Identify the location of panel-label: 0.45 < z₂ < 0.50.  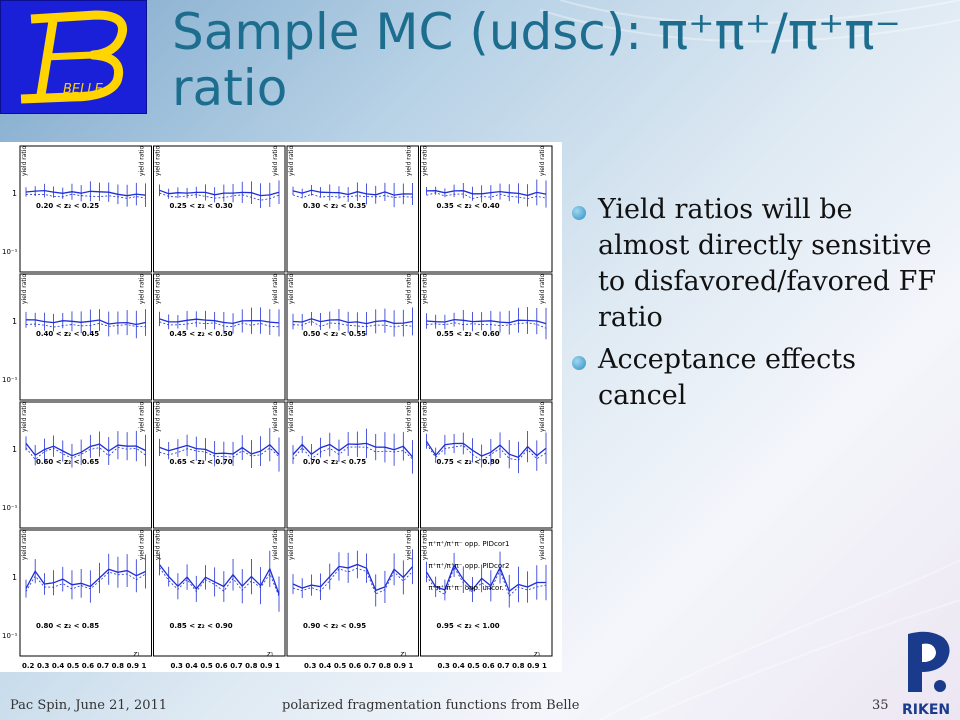
(201, 334).